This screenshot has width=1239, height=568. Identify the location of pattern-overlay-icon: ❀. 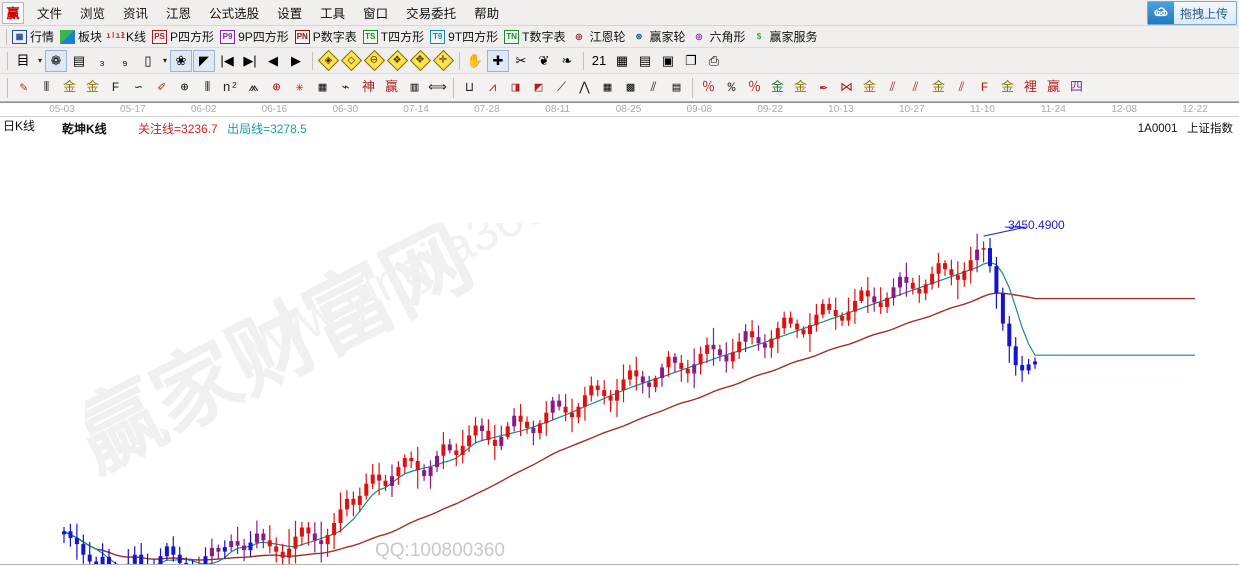
(181, 60).